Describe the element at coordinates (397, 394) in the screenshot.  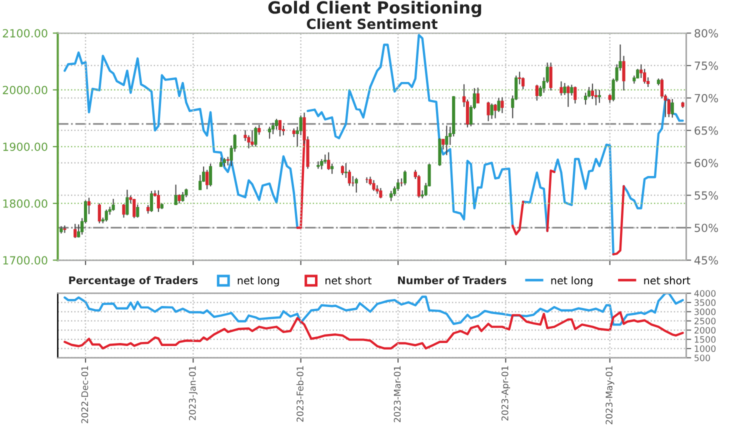
I see `x-tick-label: 2023-Mar-01` at that location.